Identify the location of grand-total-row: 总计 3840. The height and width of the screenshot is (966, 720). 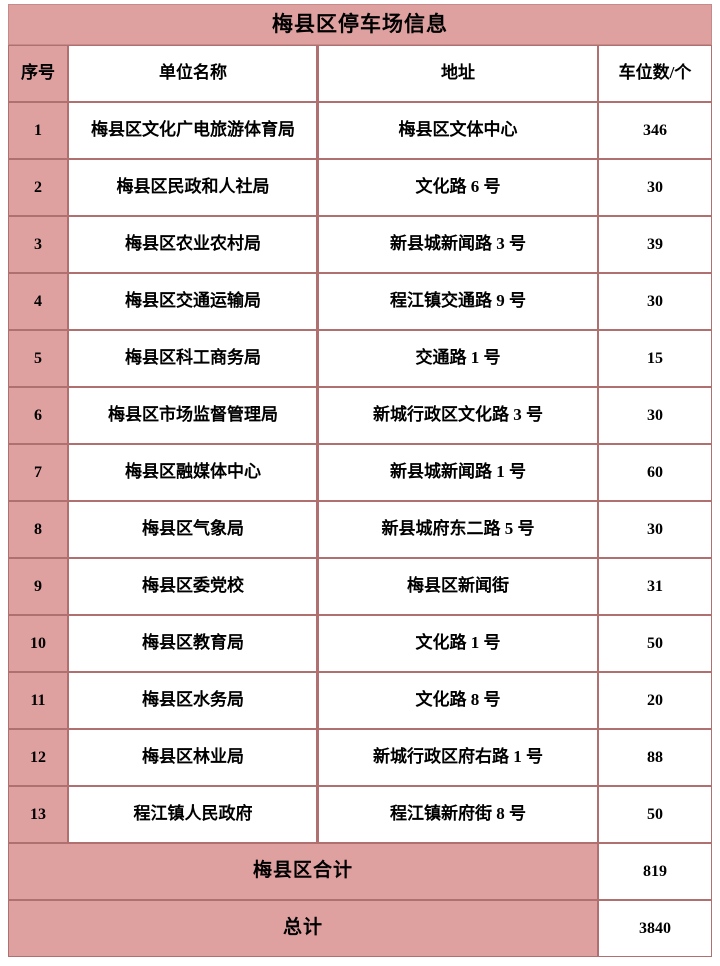
(360, 928).